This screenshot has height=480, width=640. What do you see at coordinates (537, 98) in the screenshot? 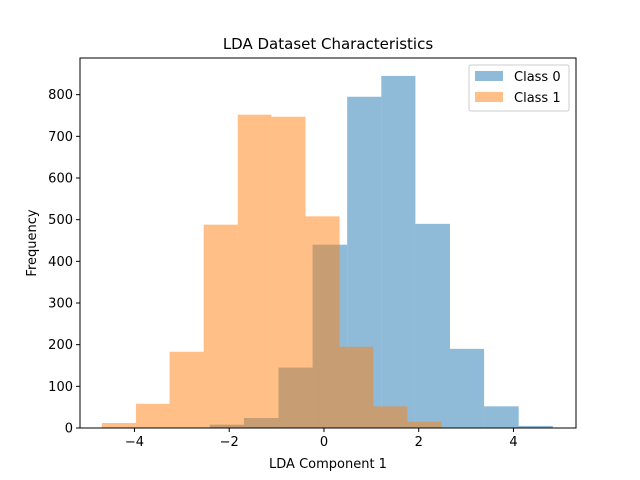
I see `legend-label-class1: Class 1` at bounding box center [537, 98].